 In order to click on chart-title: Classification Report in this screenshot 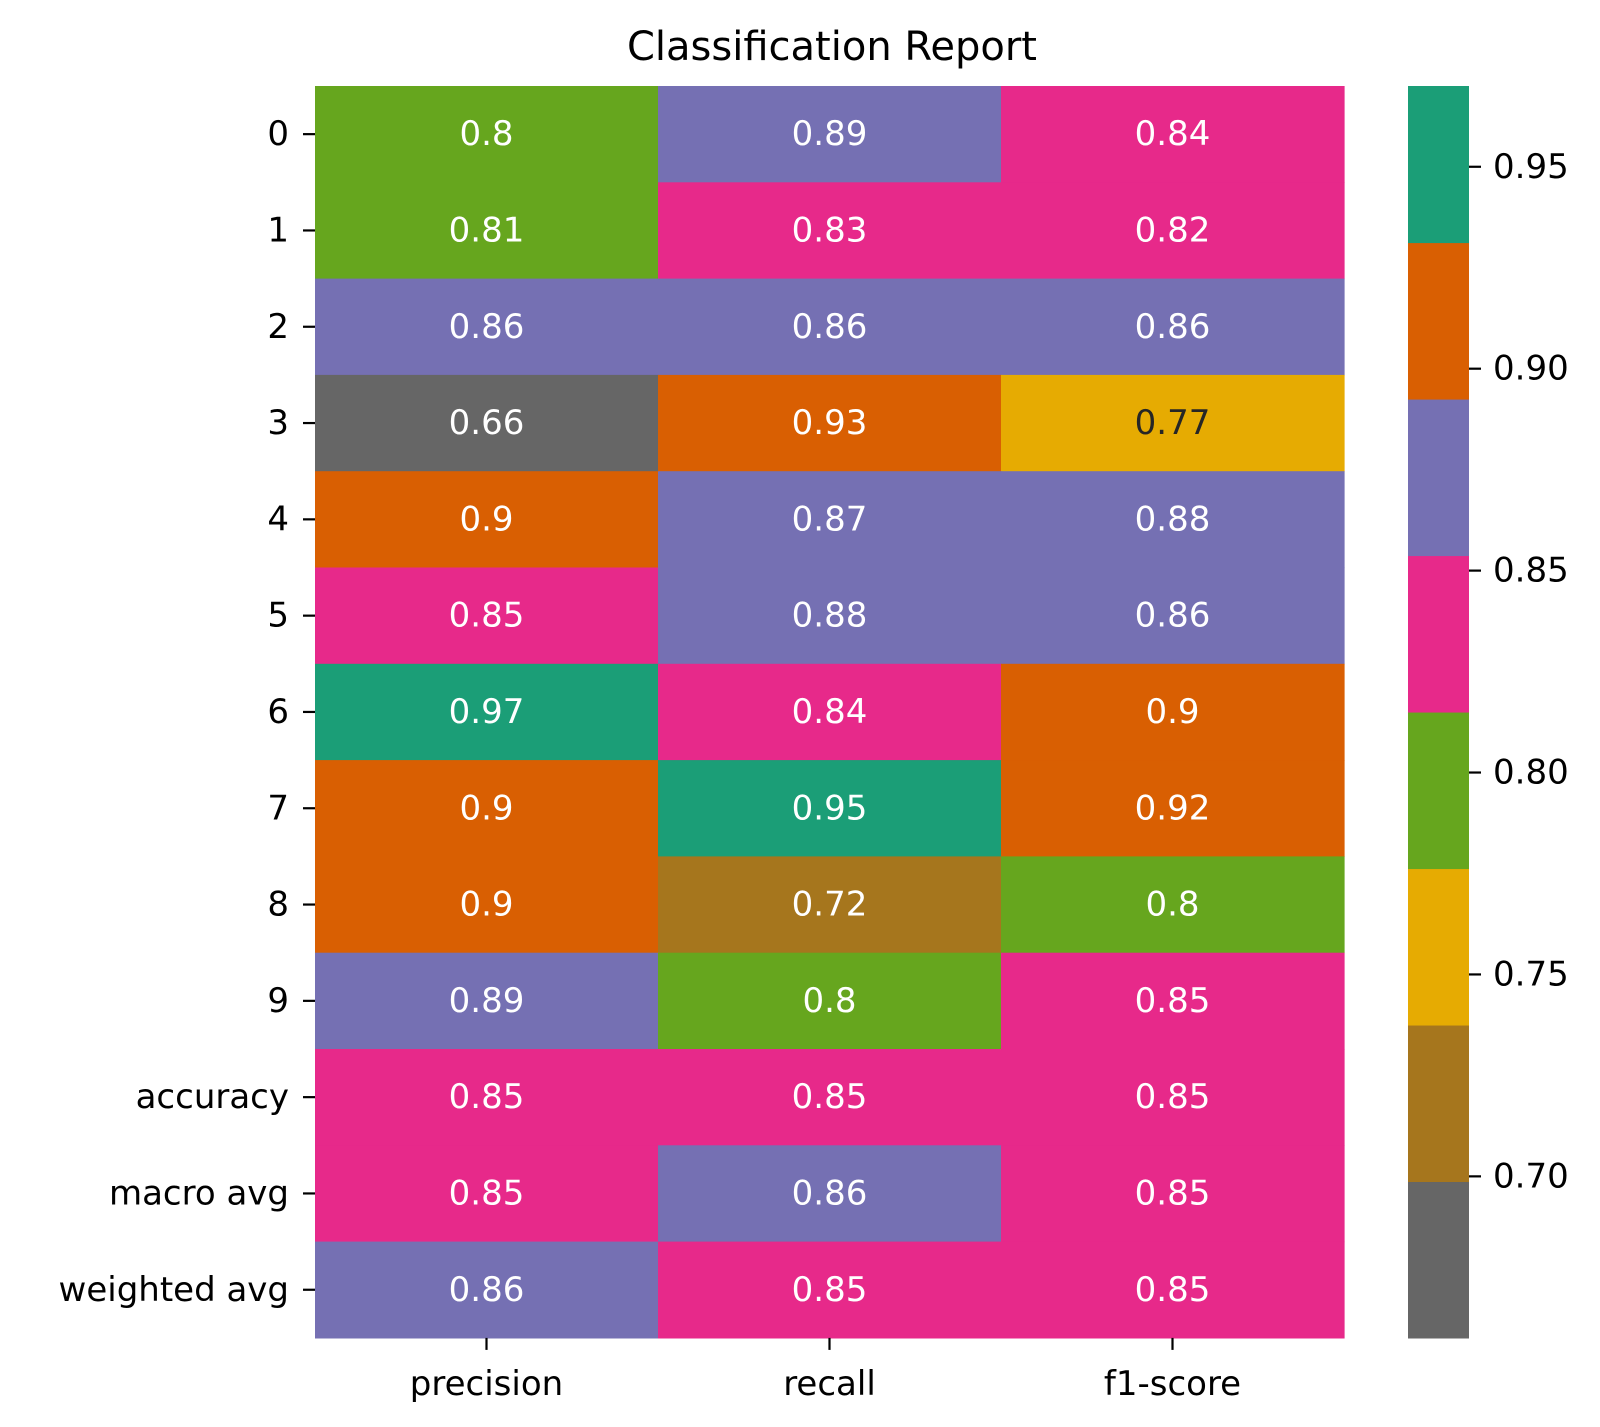, I will do `click(832, 47)`.